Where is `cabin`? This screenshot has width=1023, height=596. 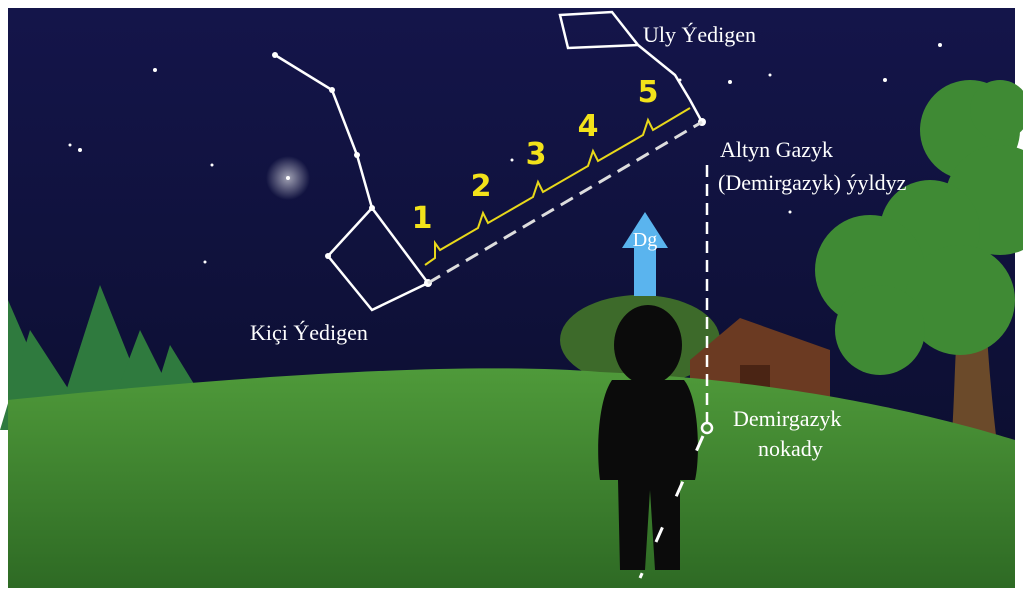 cabin is located at coordinates (760, 359).